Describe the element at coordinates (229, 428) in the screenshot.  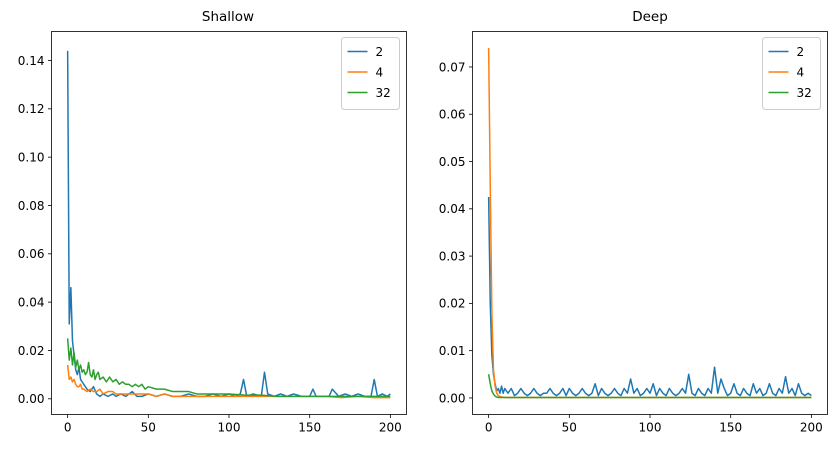
I see `shallow-x-tick-label: 100` at that location.